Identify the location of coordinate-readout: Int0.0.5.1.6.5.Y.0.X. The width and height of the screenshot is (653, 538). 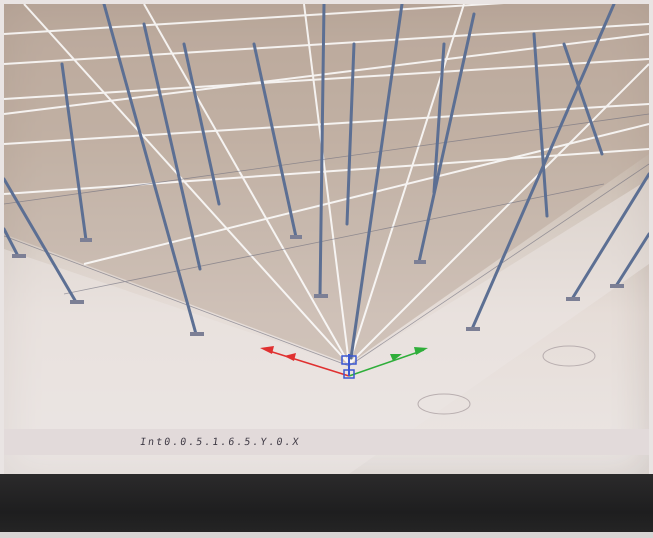
(220, 442).